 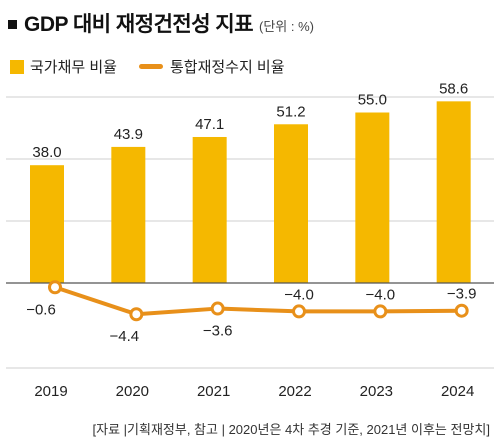 I want to click on chart-title: GDP 대비 재정건전성 지표, so click(x=139, y=24).